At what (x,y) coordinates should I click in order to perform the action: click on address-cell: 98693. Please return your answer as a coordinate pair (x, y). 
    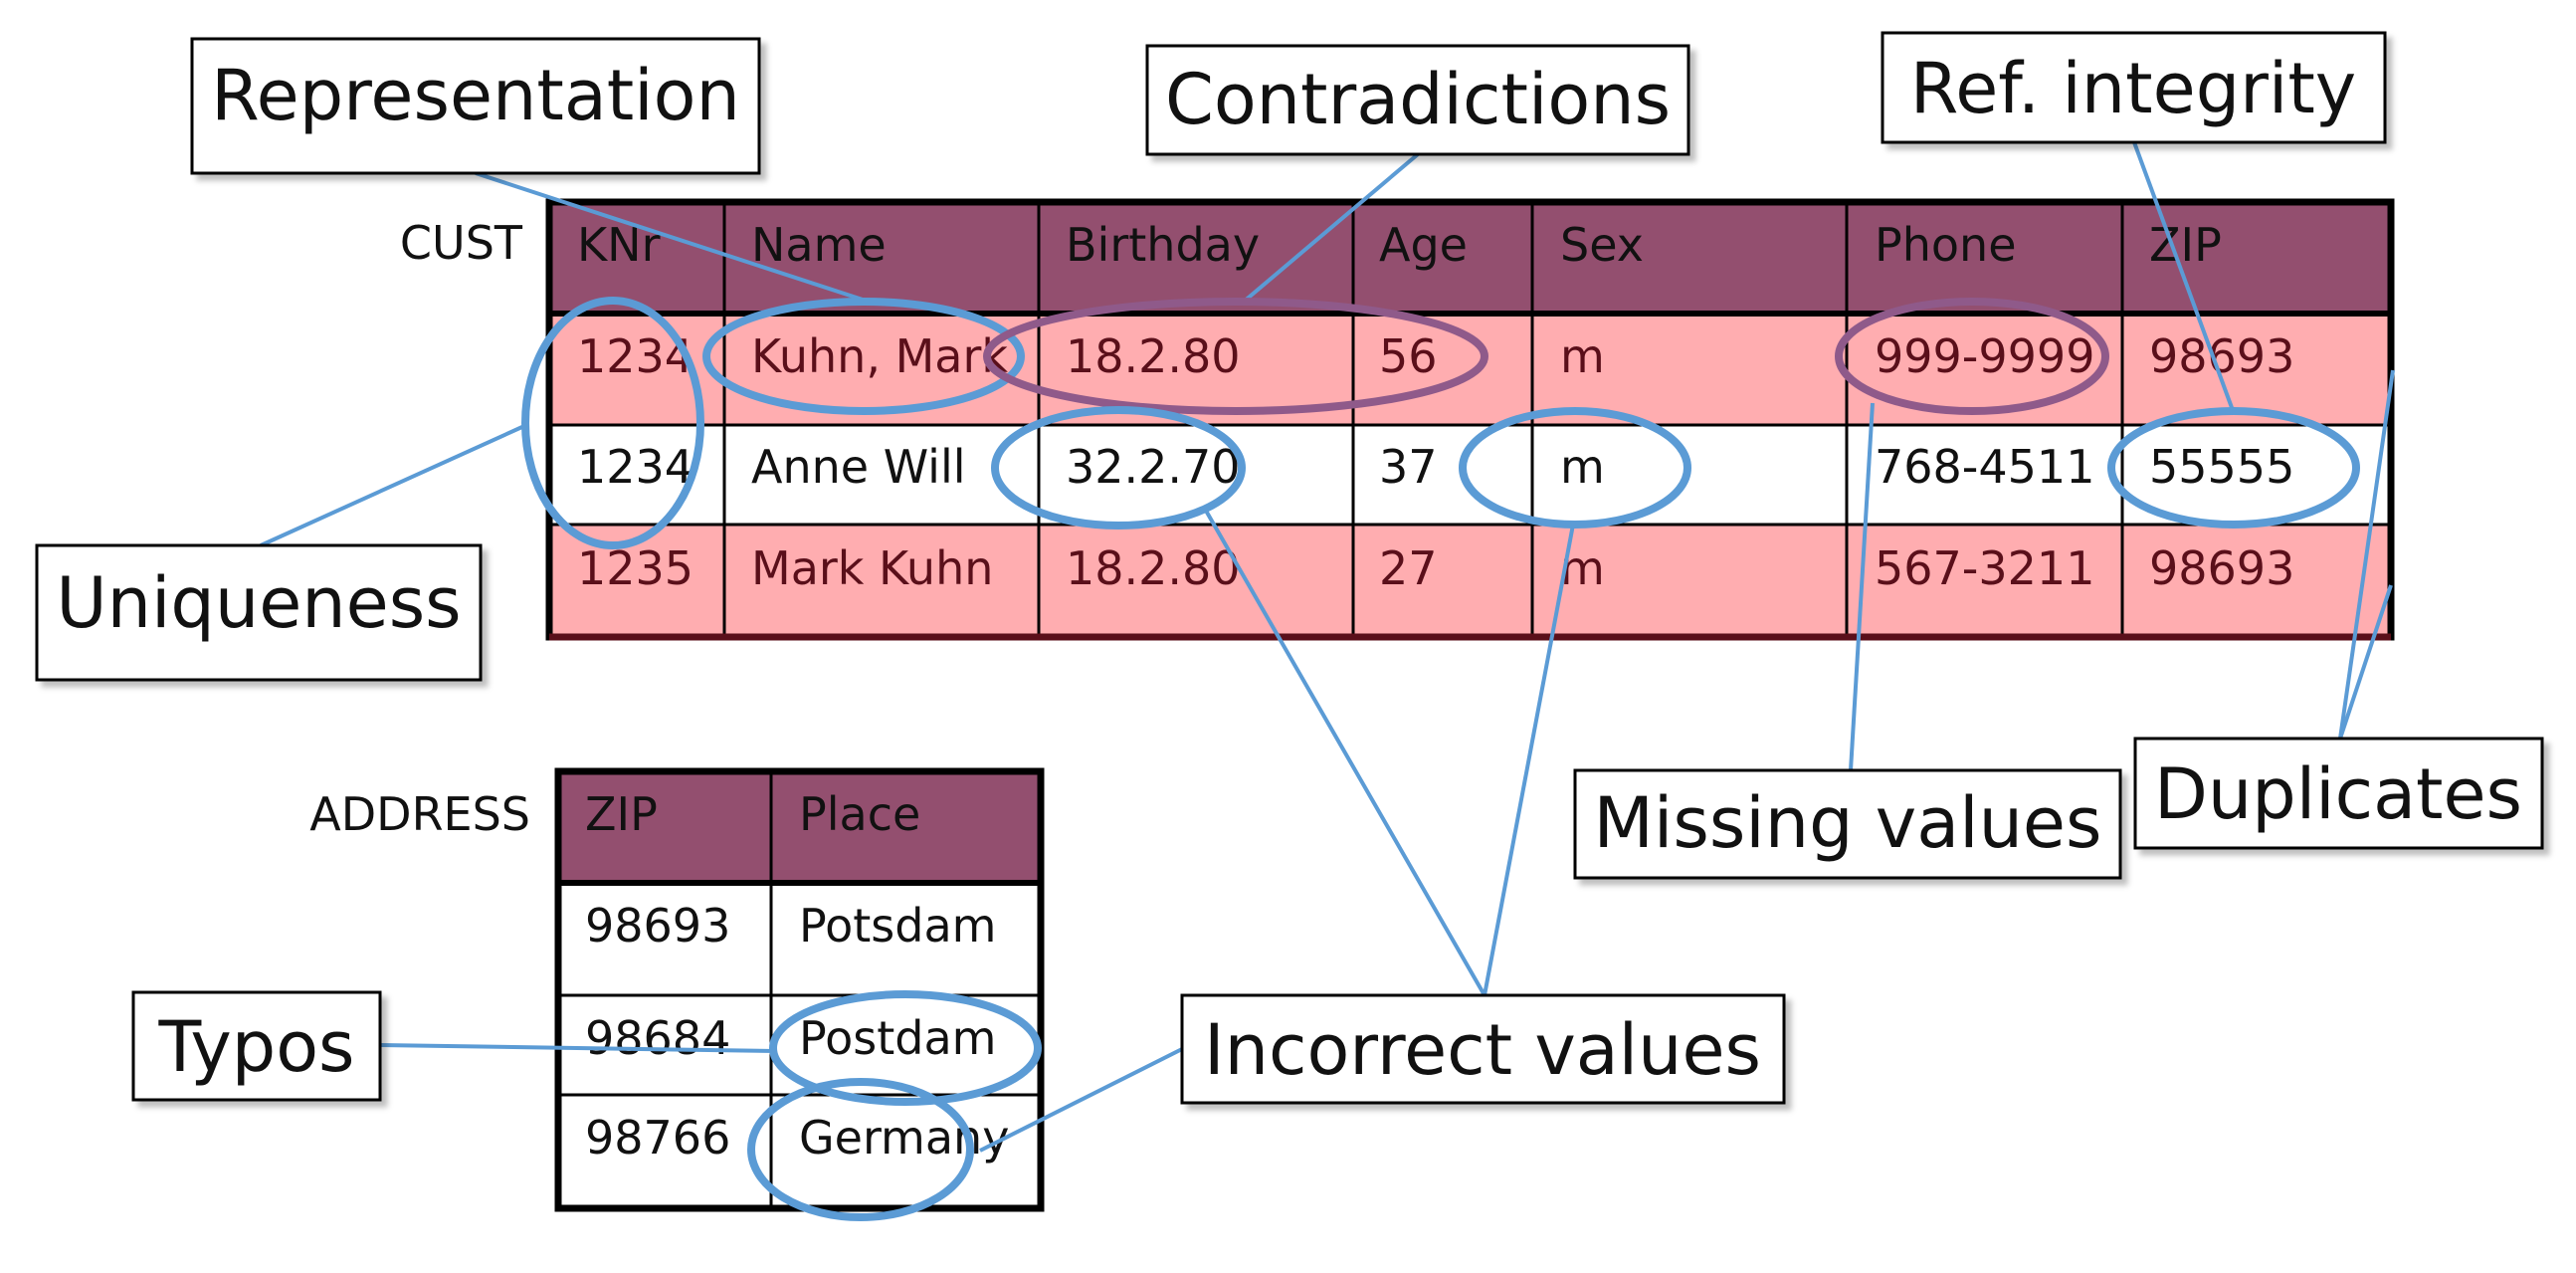
    Looking at the image, I should click on (657, 926).